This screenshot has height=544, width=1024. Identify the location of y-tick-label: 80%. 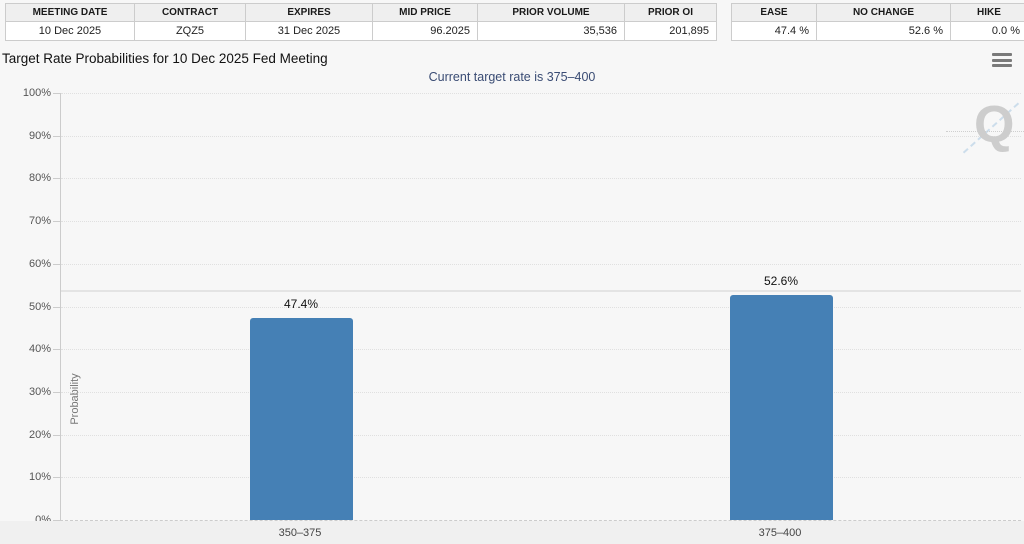
(39, 178).